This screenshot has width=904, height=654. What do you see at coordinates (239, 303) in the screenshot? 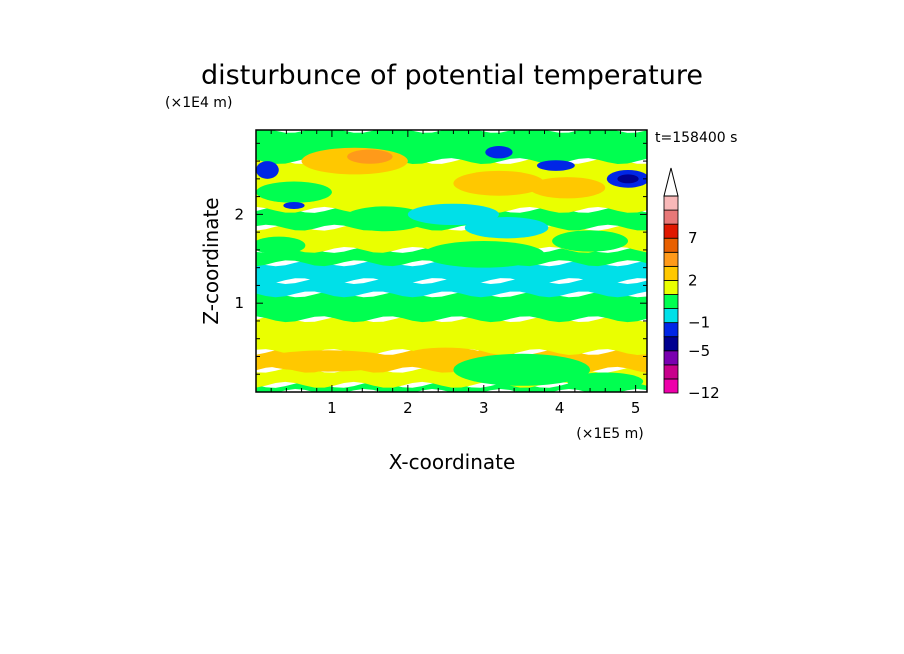
I see `y-tick-label: 1` at bounding box center [239, 303].